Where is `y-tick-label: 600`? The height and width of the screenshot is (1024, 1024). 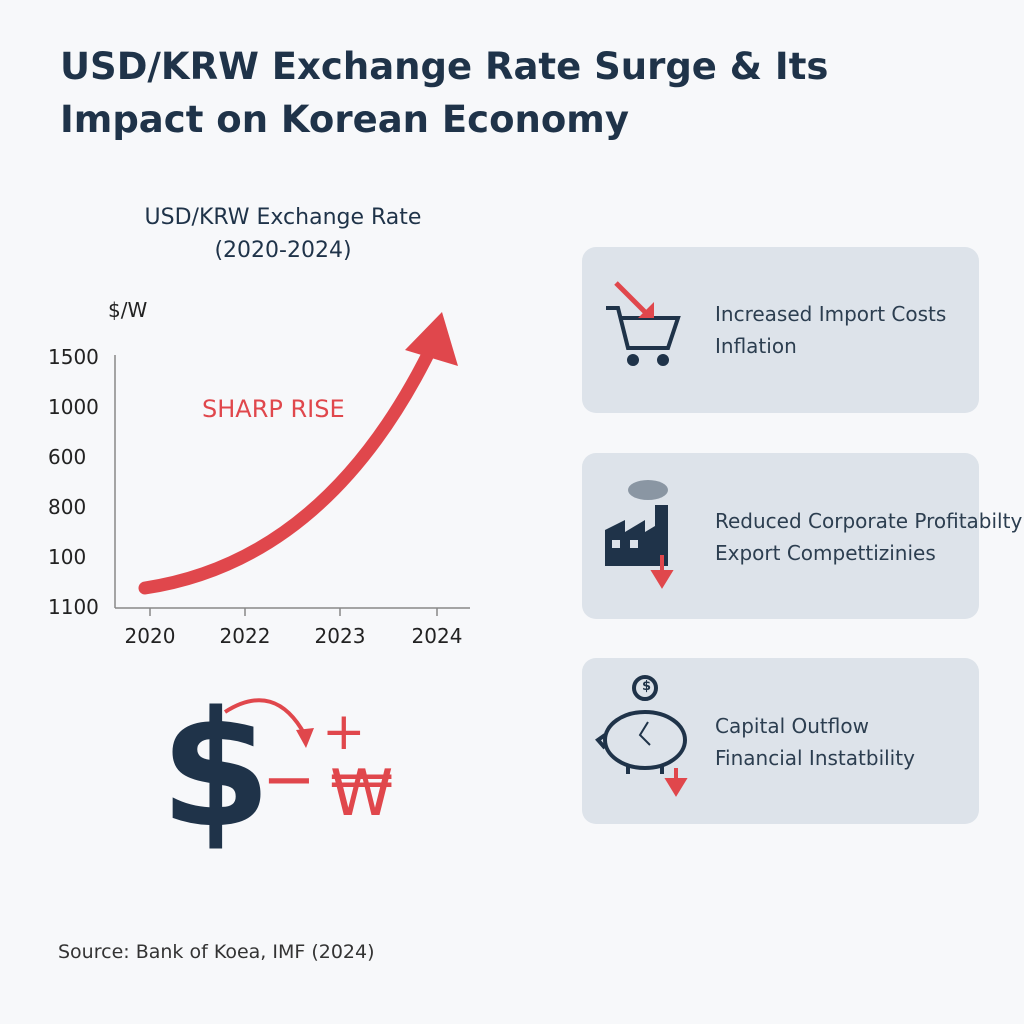 y-tick-label: 600 is located at coordinates (67, 457).